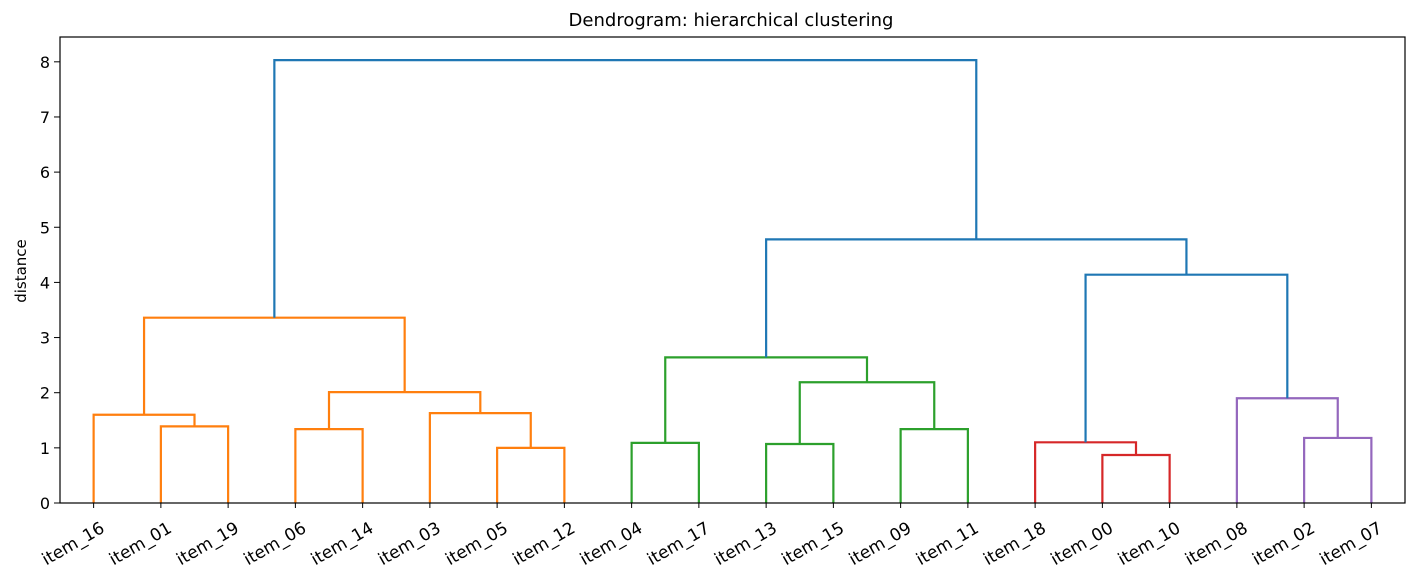 Image resolution: width=1422 pixels, height=583 pixels. What do you see at coordinates (476, 544) in the screenshot?
I see `leaf-label-item-05: item_05` at bounding box center [476, 544].